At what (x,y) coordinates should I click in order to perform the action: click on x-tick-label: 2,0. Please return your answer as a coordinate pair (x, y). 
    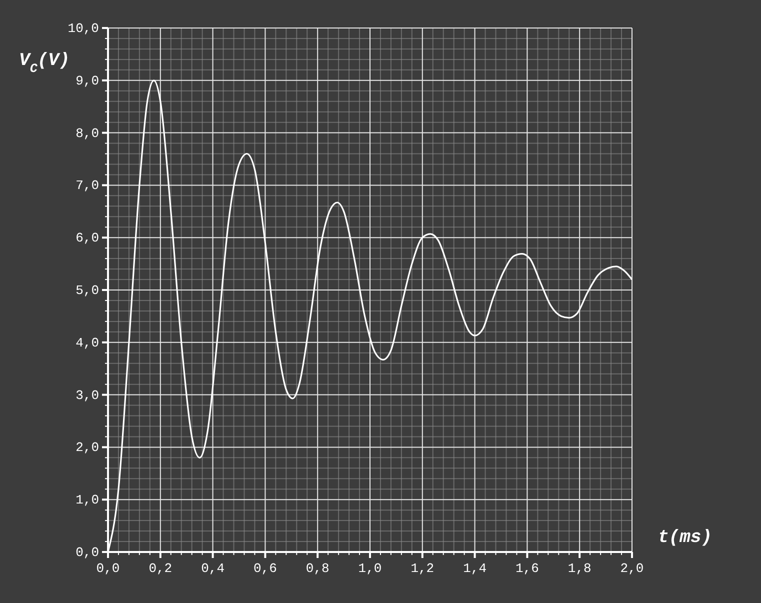
    Looking at the image, I should click on (632, 568).